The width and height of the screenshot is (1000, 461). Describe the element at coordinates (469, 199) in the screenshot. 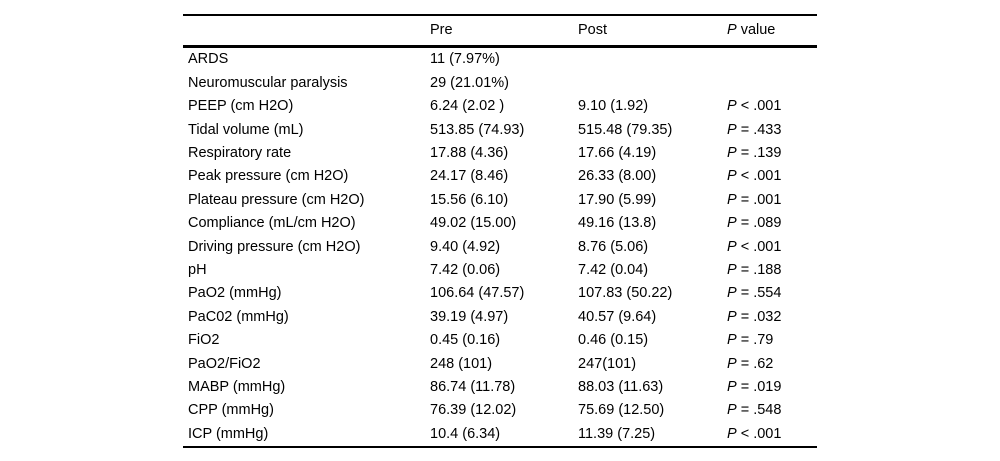

I see `cell-pre: 15.56 (6.10)` at that location.